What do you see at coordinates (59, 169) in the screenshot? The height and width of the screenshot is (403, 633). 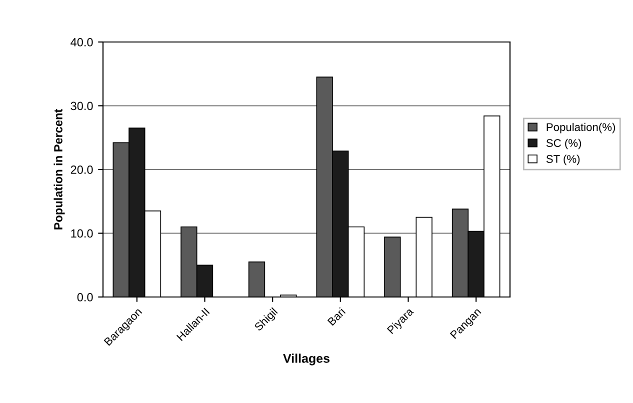 I see `y-axis-title: Population in Percent` at bounding box center [59, 169].